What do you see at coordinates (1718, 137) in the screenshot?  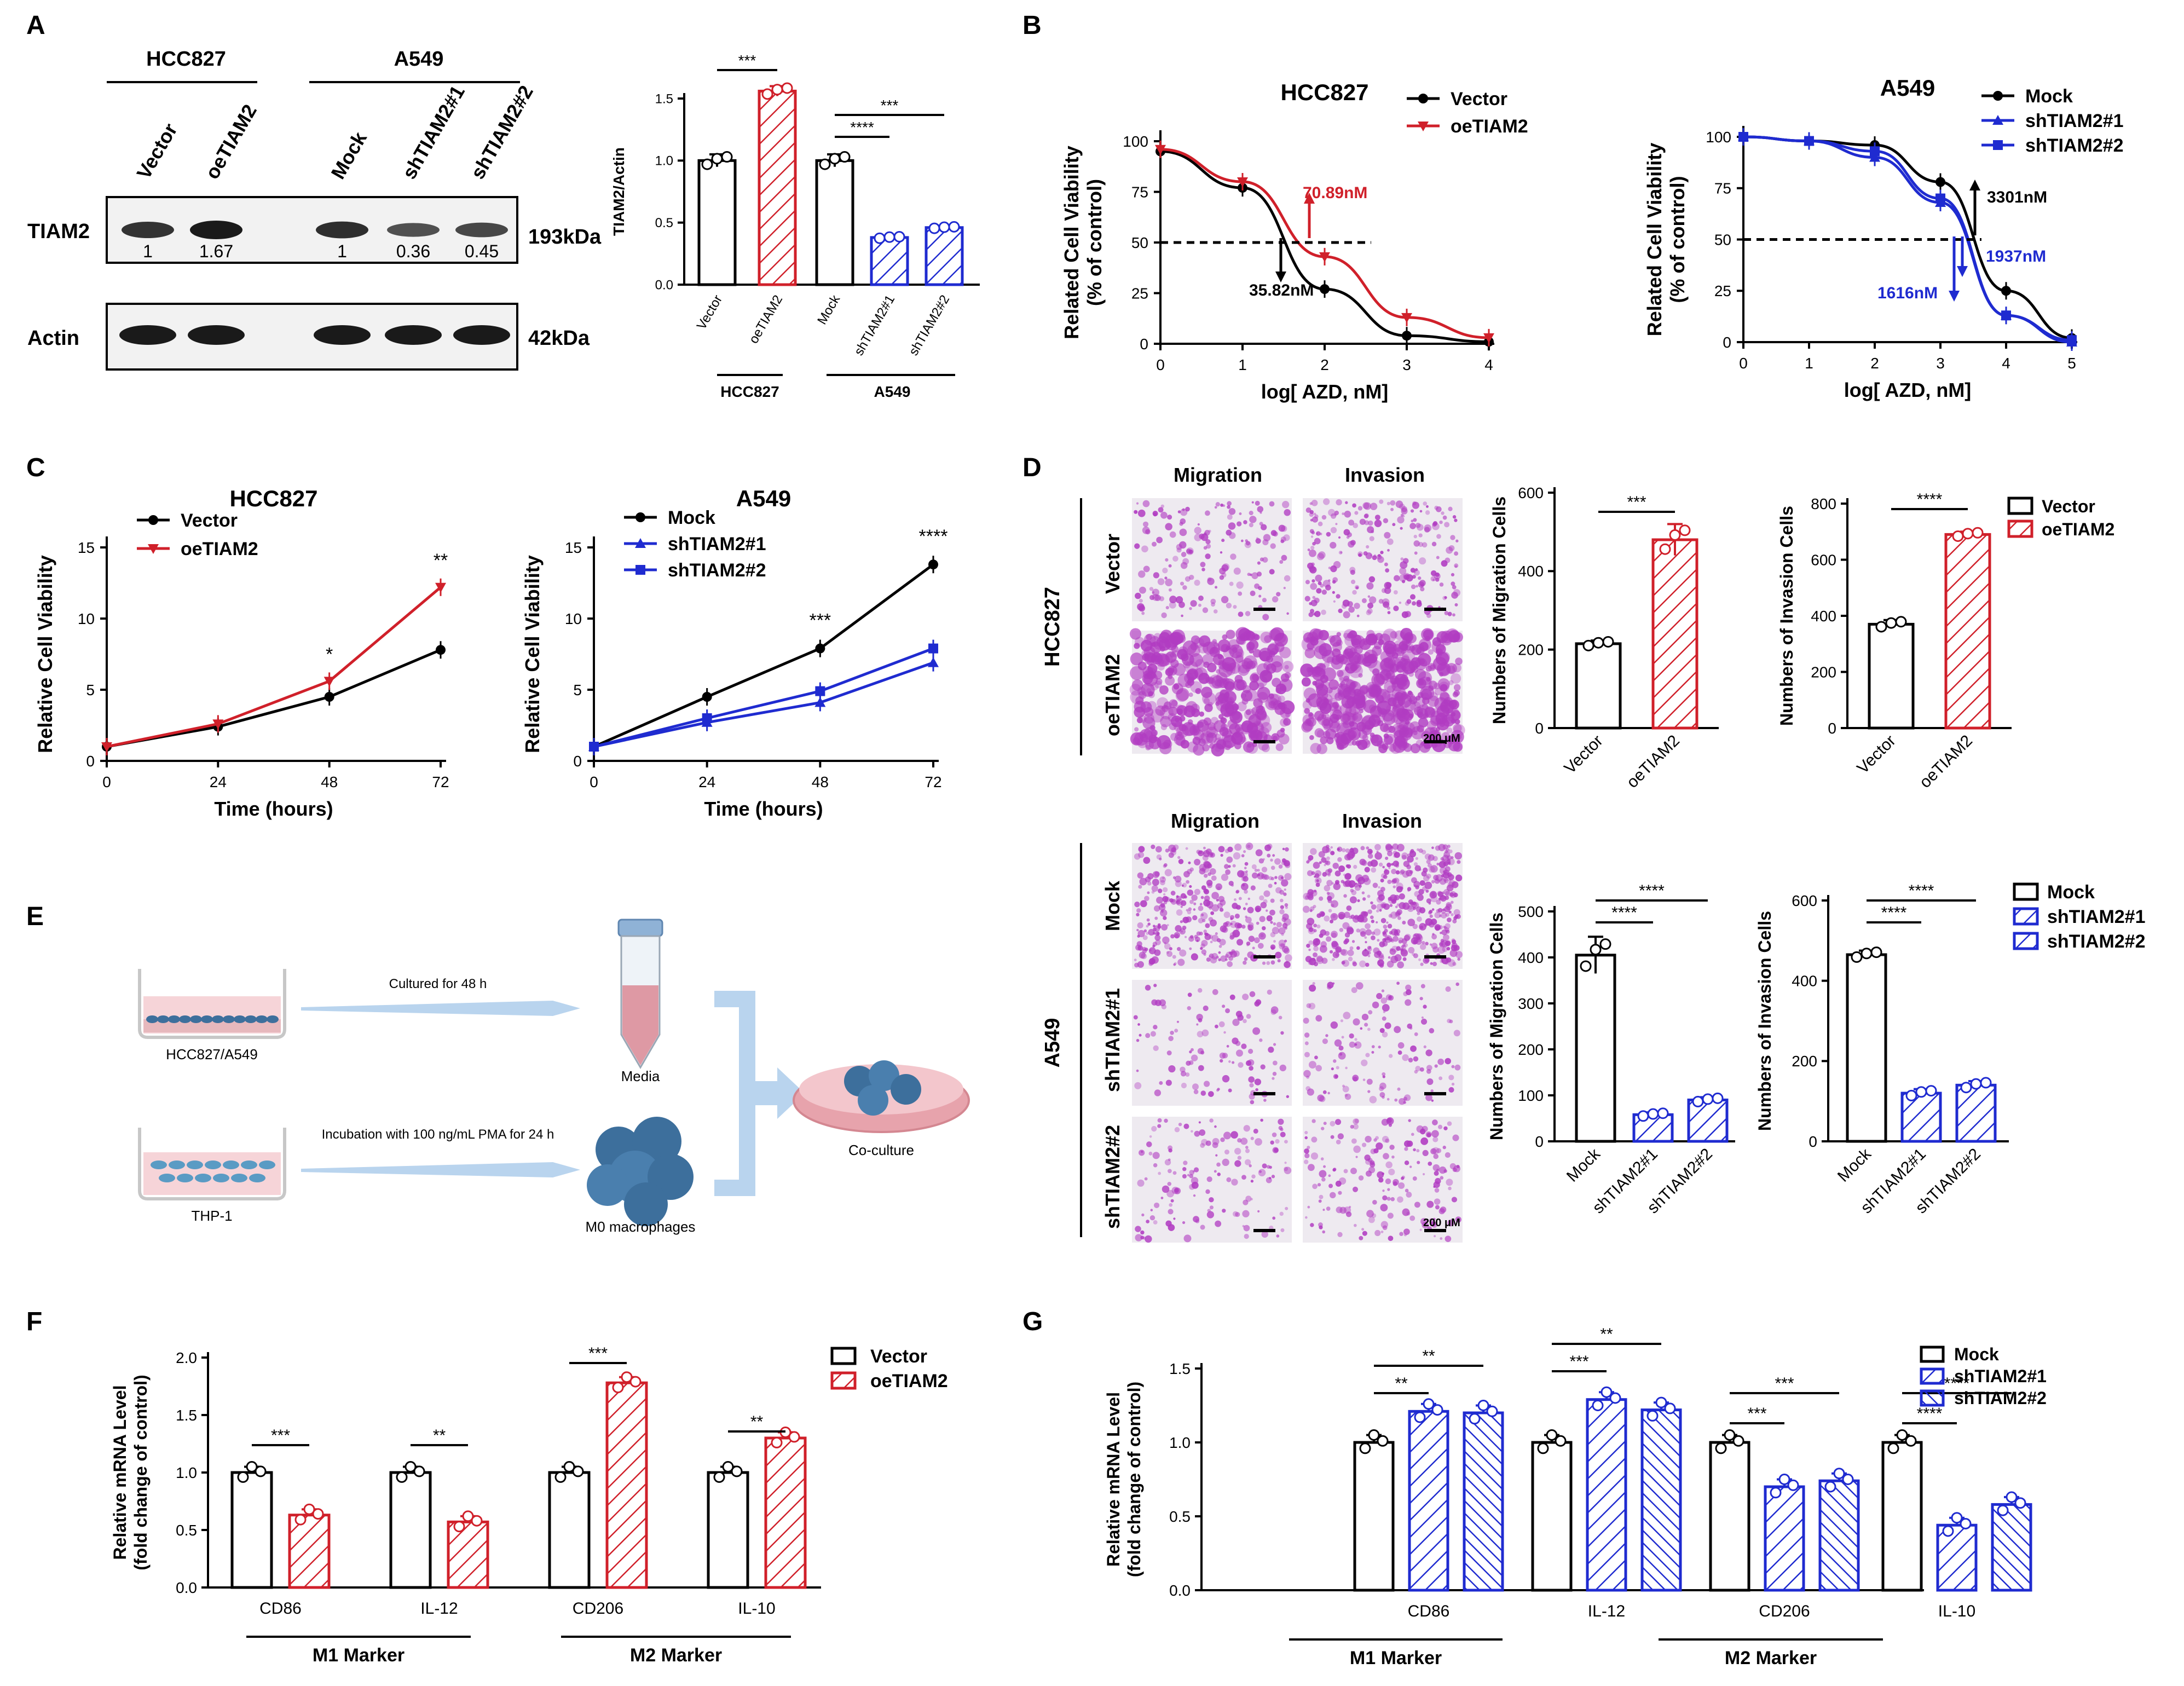 I see `y-tick-label: 100` at bounding box center [1718, 137].